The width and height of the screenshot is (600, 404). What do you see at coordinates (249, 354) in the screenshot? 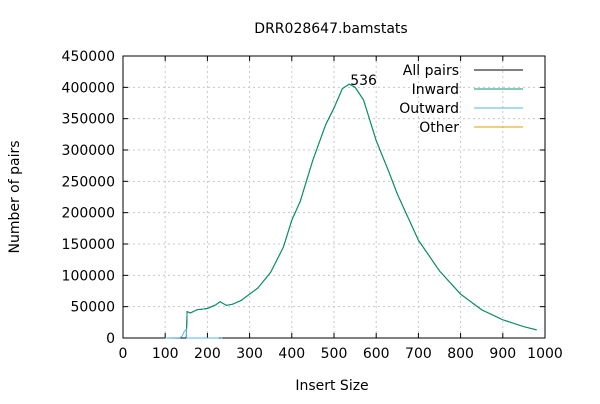
I see `x-tick-label: 300` at bounding box center [249, 354].